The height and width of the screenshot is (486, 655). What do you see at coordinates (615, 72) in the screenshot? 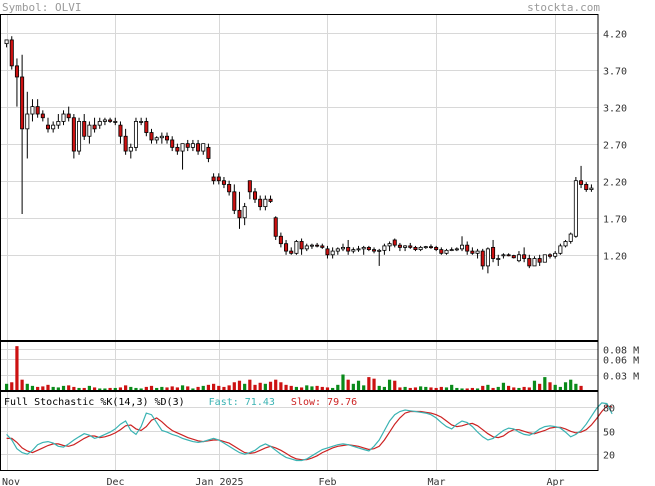
I see `price-tick-label: 3.70` at bounding box center [615, 72].